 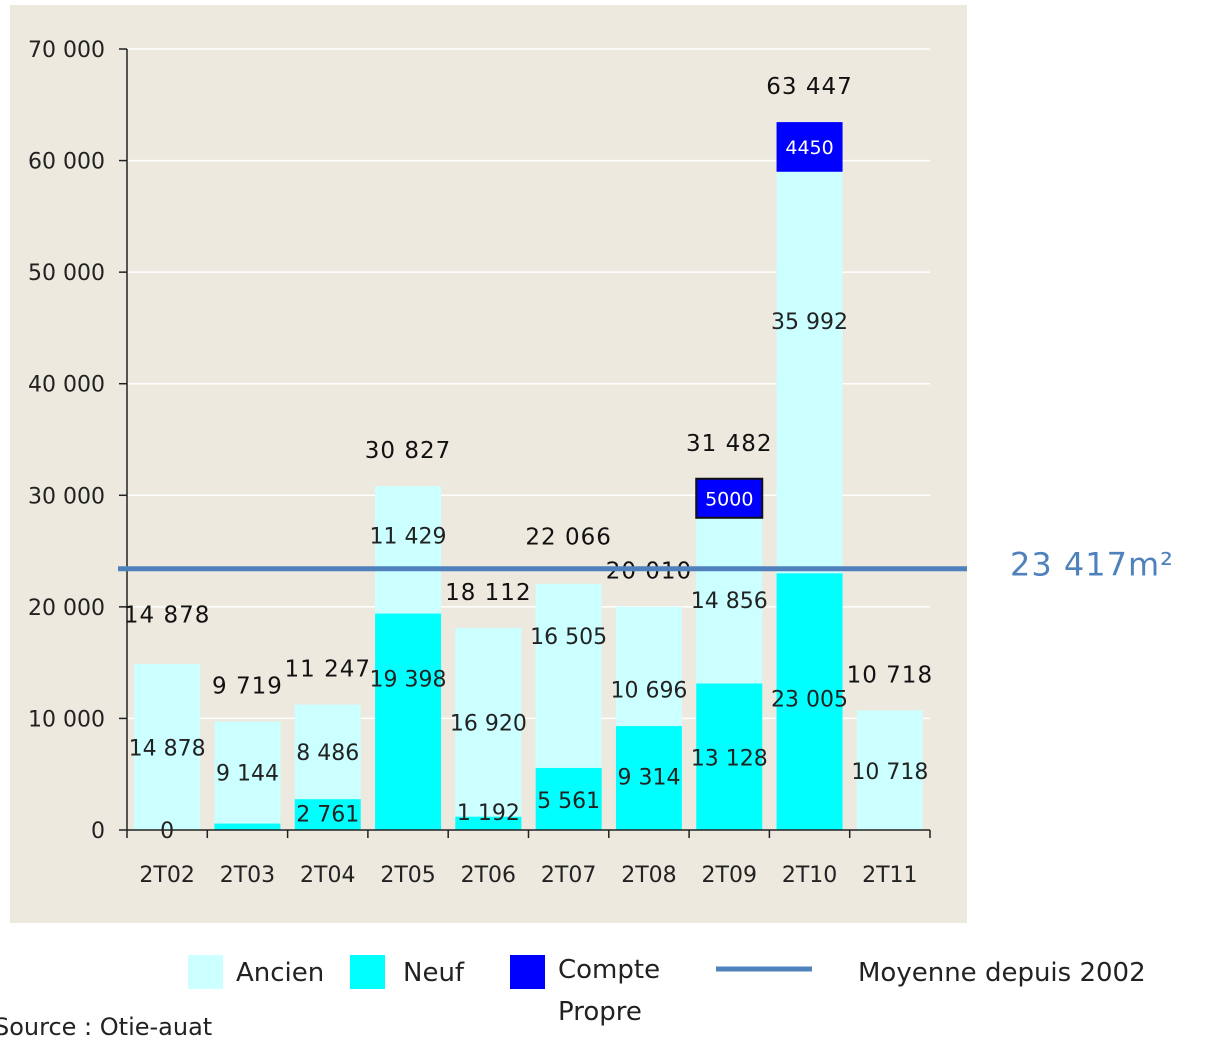 What do you see at coordinates (367, 972) in the screenshot?
I see `legend-swatch-neuf` at bounding box center [367, 972].